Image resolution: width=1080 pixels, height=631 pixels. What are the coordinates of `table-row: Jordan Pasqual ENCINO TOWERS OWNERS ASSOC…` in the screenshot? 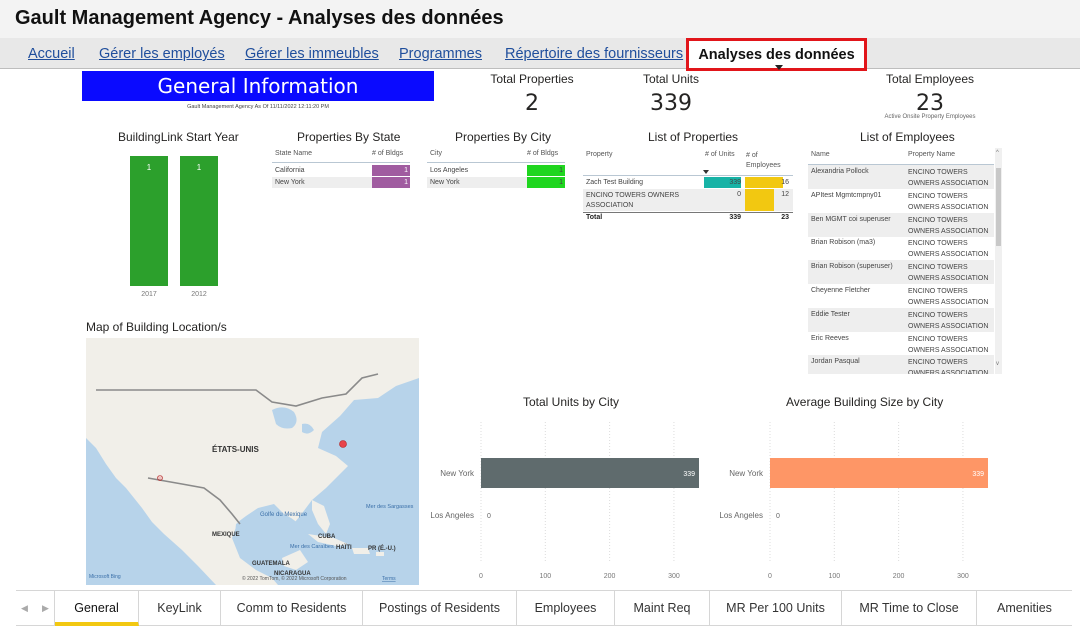 It's located at (901, 364).